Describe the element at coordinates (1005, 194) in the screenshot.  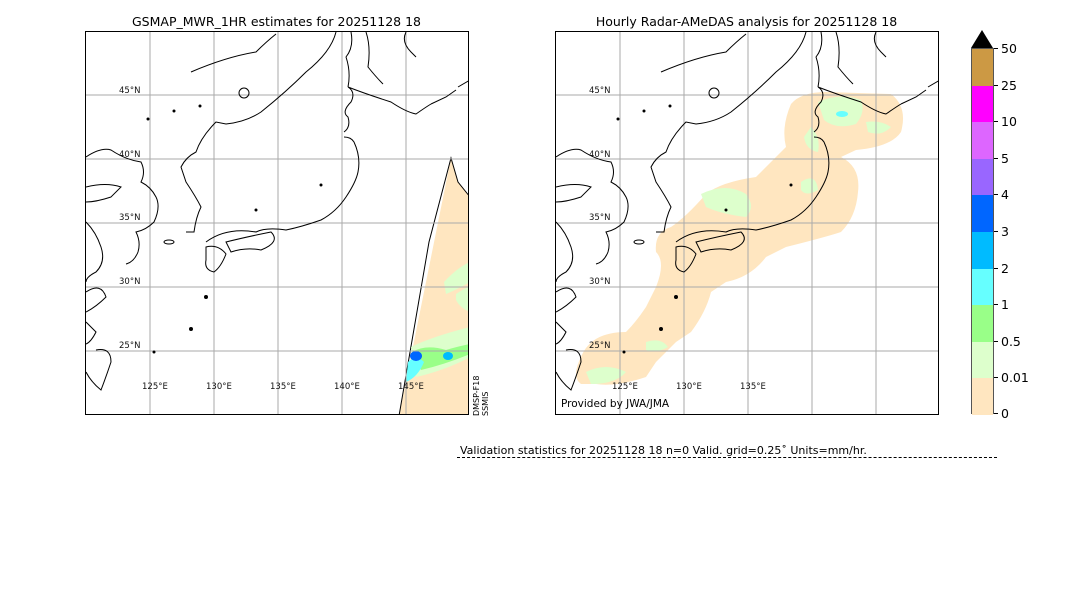
I see `colorbar-label-4: 4` at that location.